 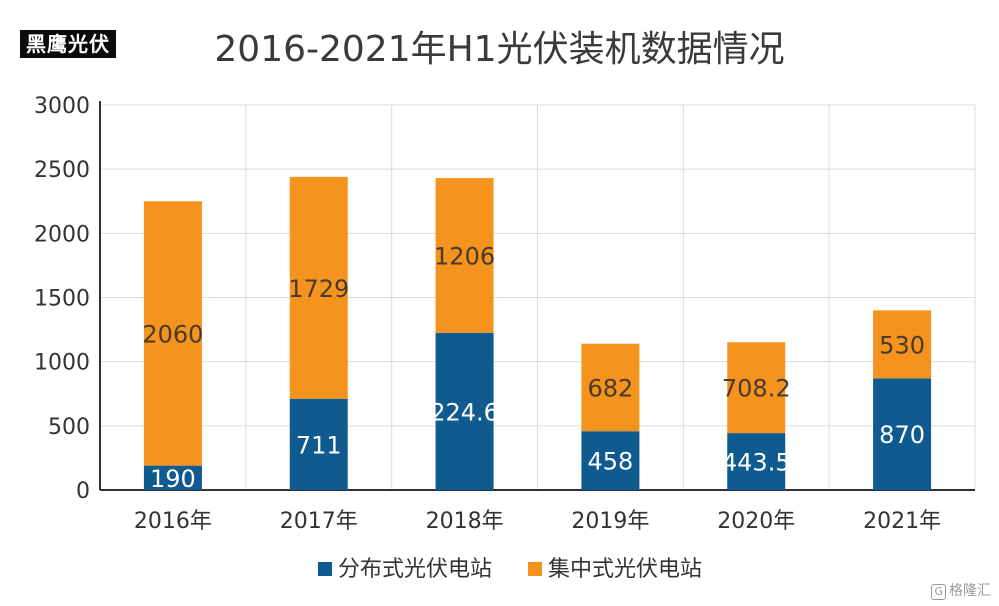 What do you see at coordinates (625, 569) in the screenshot?
I see `legend-label: 集中式光伏电站` at bounding box center [625, 569].